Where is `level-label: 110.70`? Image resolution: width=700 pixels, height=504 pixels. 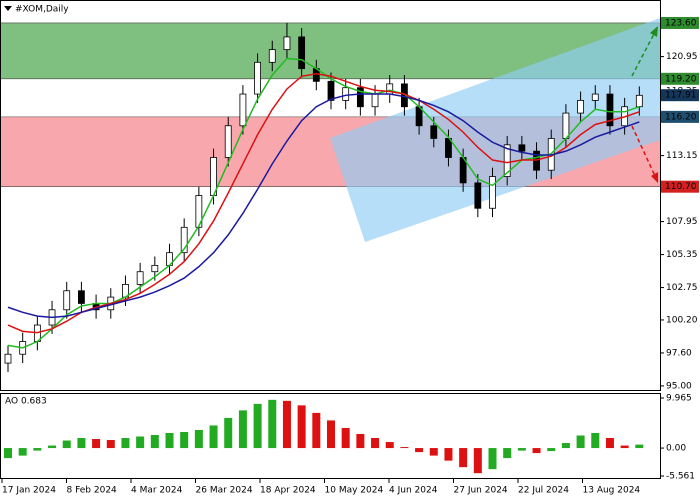 level-label: 110.70 is located at coordinates (681, 187).